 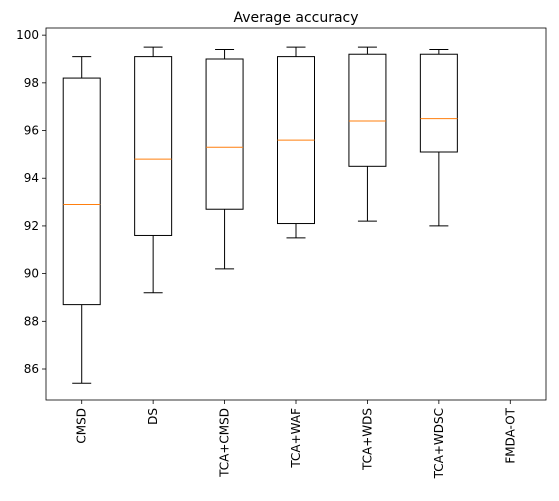 What do you see at coordinates (31, 321) in the screenshot?
I see `y-tick-label: 88` at bounding box center [31, 321].